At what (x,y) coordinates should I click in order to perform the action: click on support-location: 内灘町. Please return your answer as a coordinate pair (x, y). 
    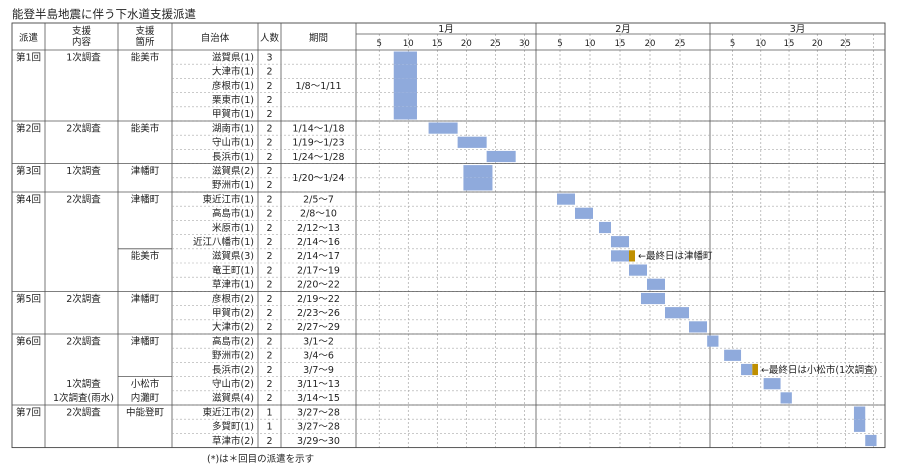
    Looking at the image, I should click on (145, 398).